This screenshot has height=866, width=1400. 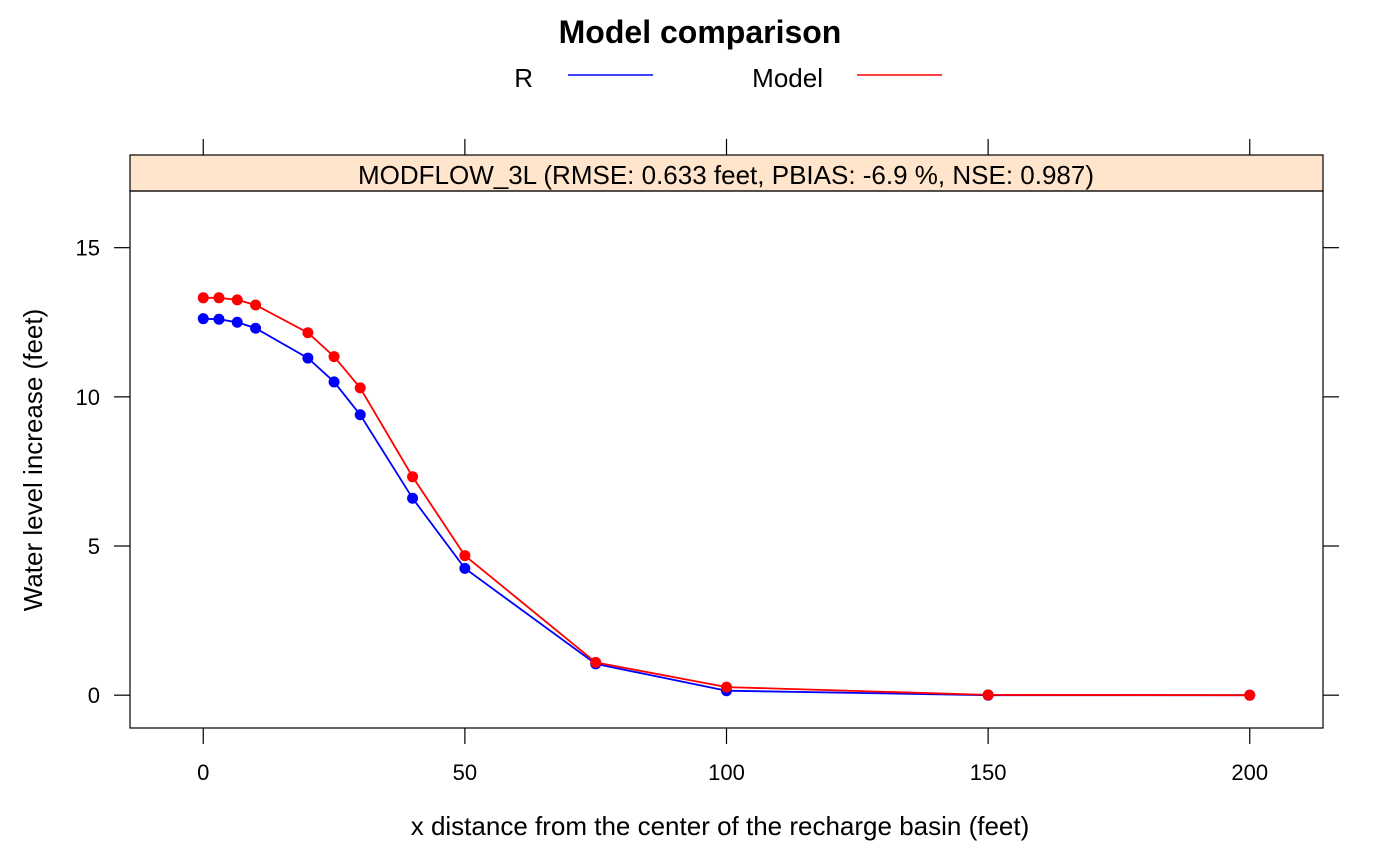 What do you see at coordinates (88, 397) in the screenshot?
I see `y-tick-label: 10` at bounding box center [88, 397].